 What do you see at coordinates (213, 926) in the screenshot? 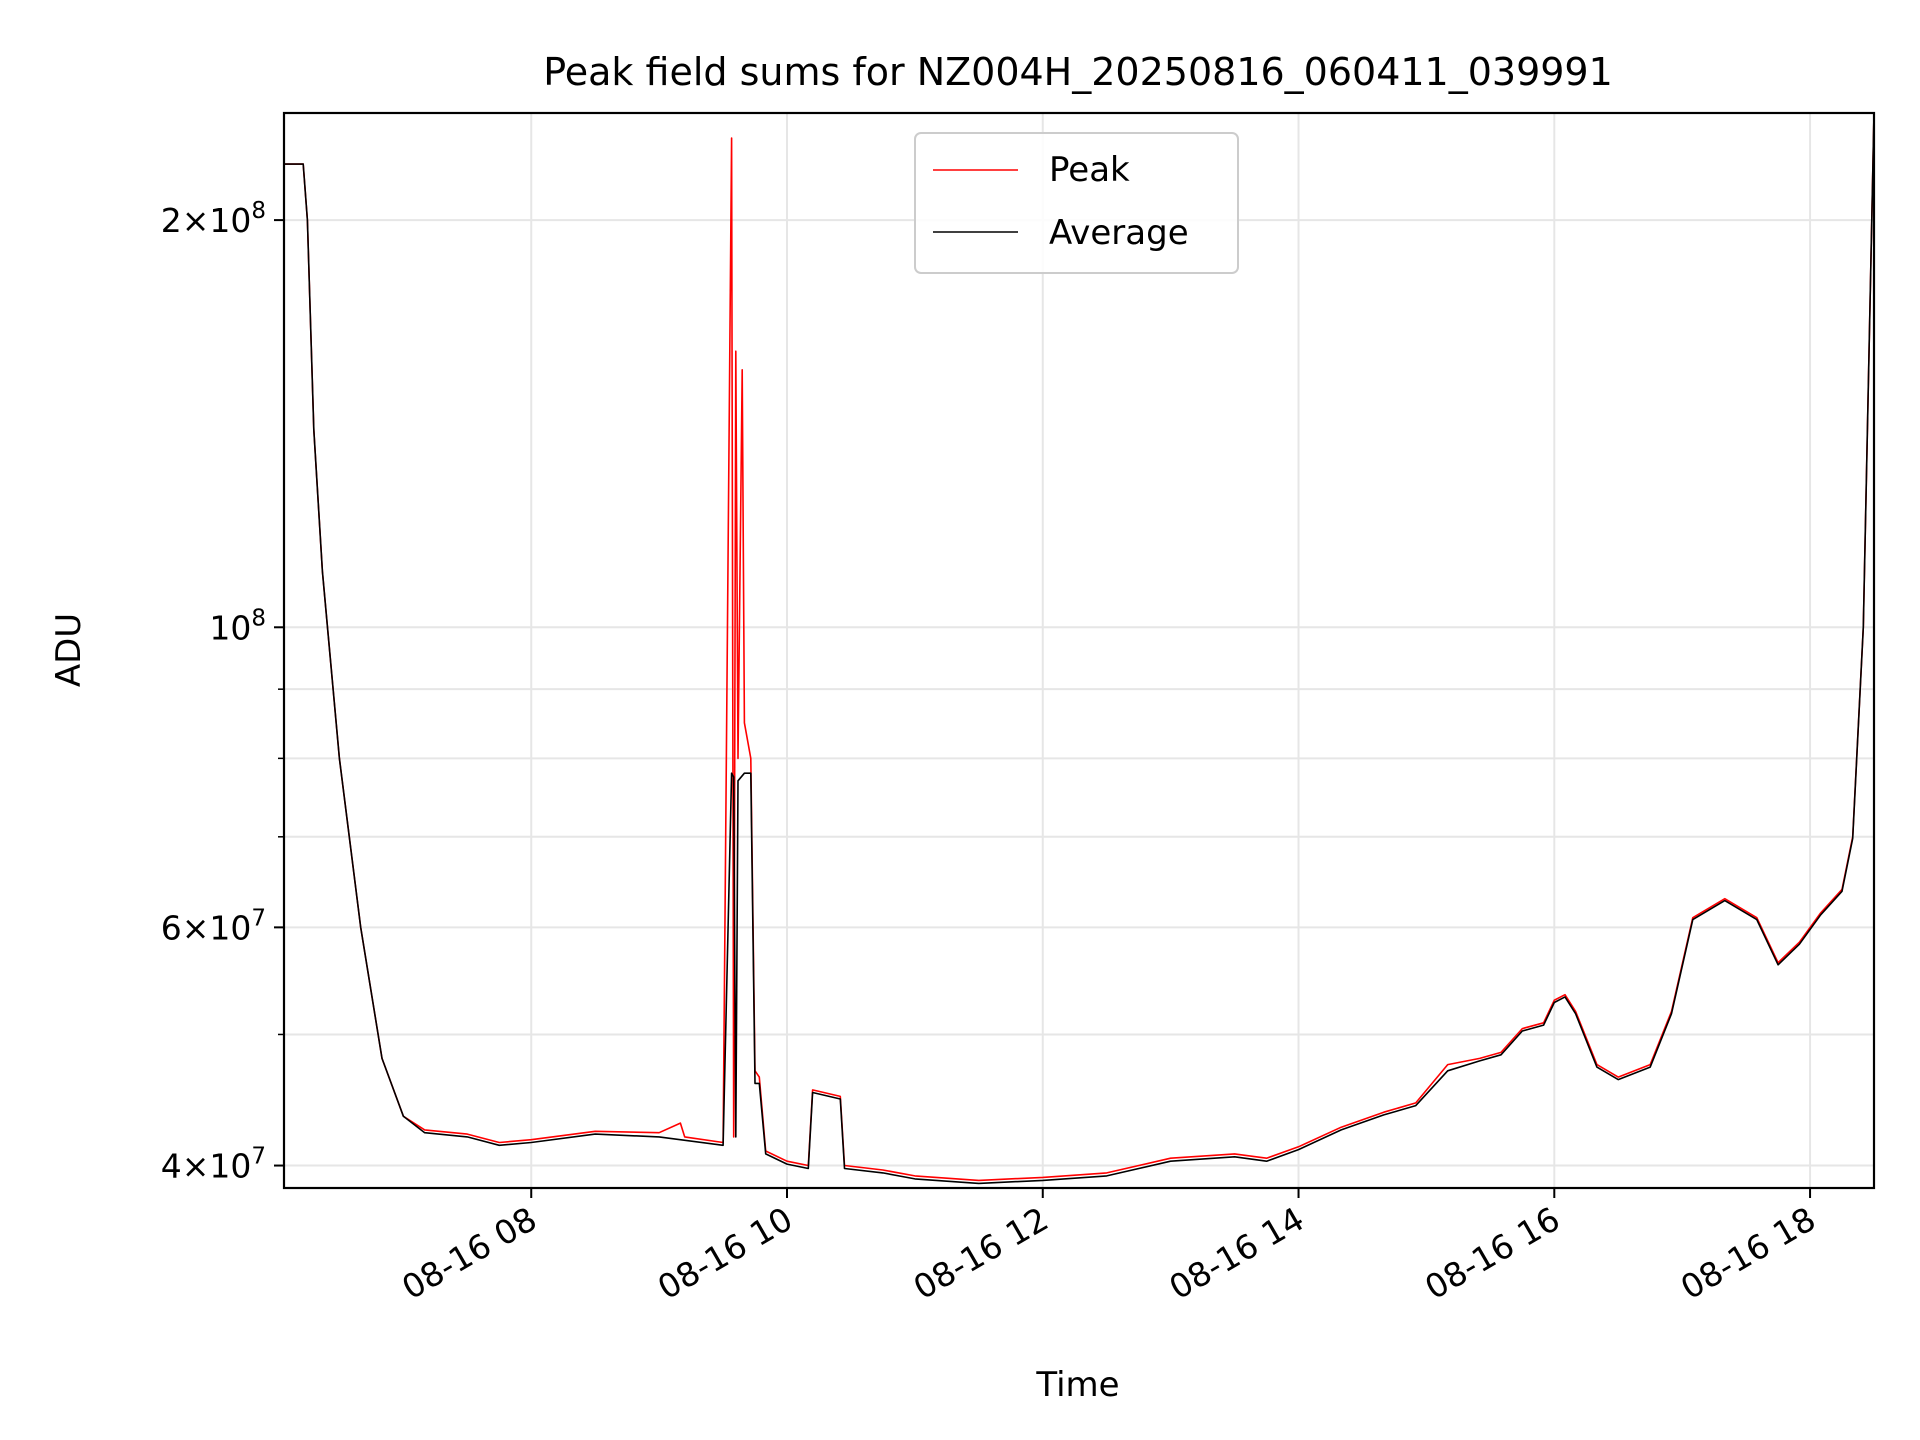
I see `y-tick-label: 6×107` at bounding box center [213, 926].